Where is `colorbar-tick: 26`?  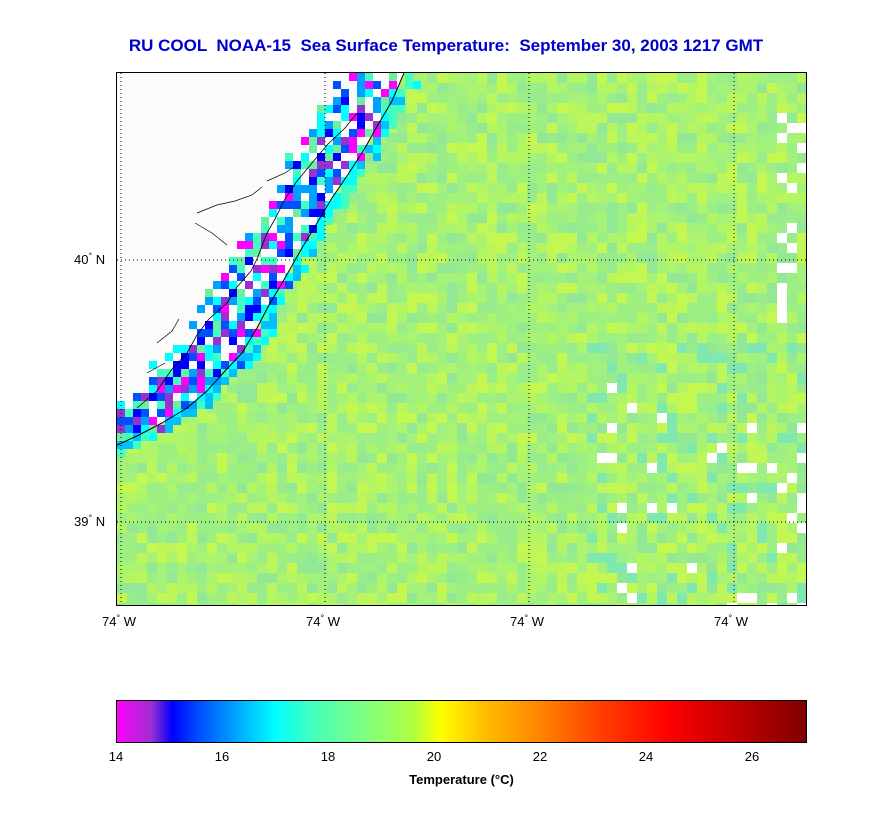 colorbar-tick: 26 is located at coordinates (752, 756).